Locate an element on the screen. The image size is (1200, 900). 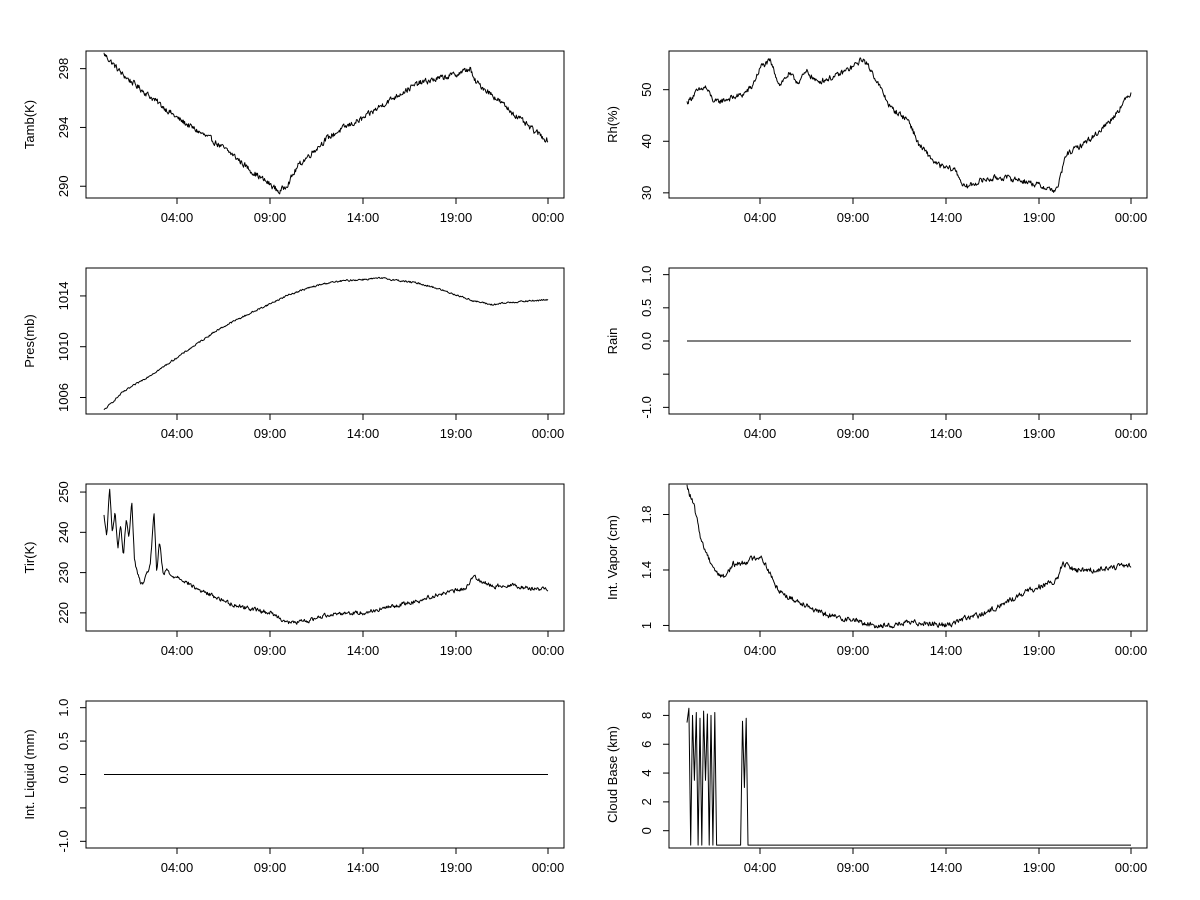
y-axis-label: Int. Liquid (mm) is located at coordinates (29, 774).